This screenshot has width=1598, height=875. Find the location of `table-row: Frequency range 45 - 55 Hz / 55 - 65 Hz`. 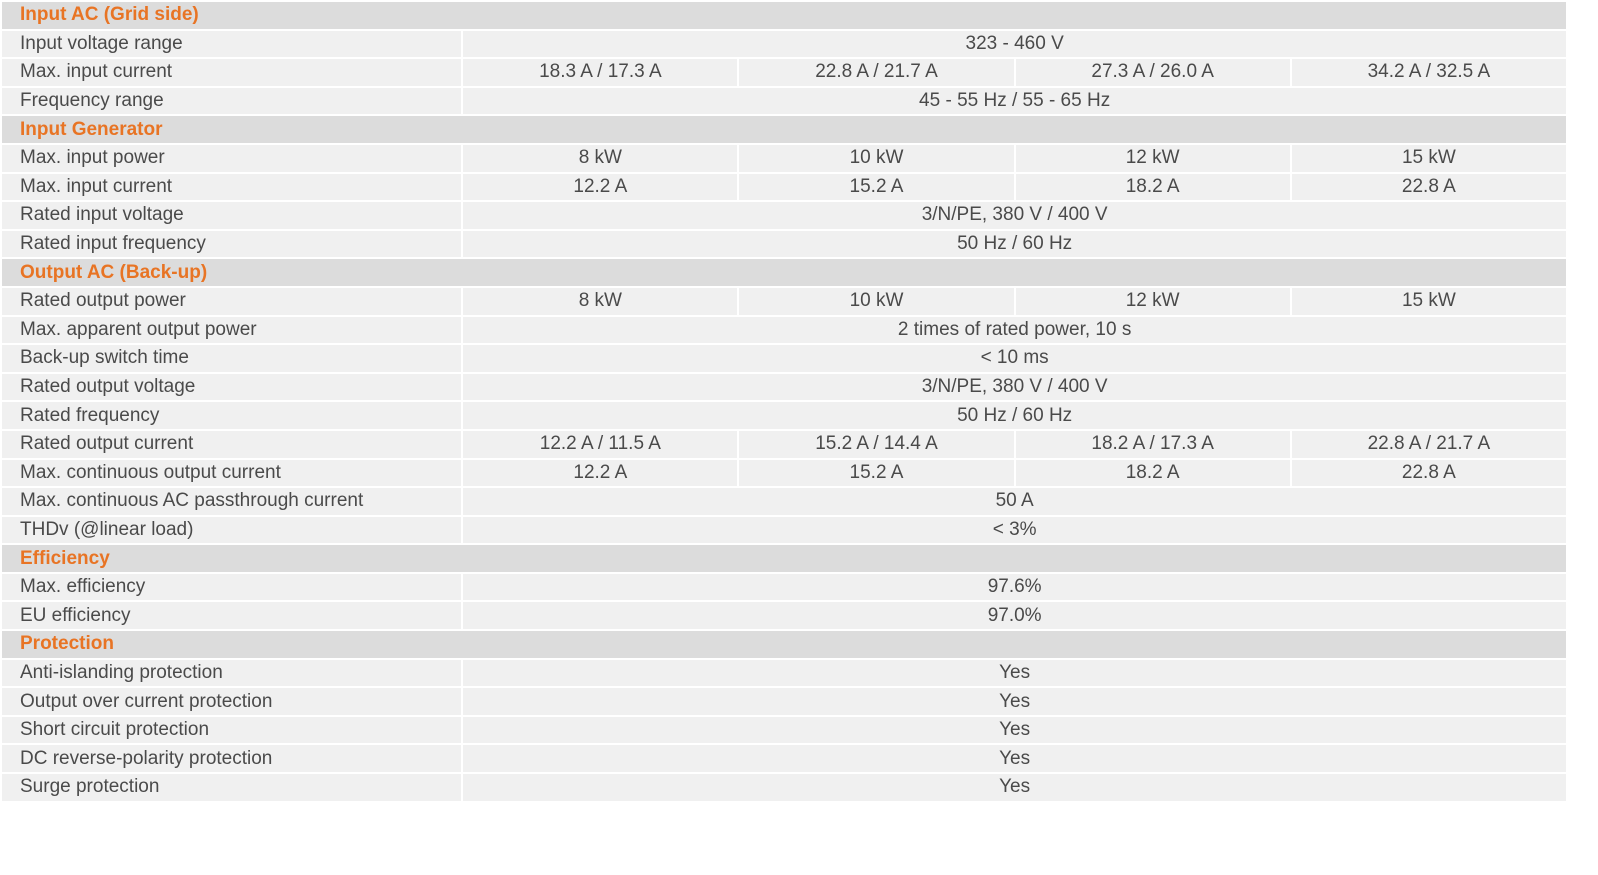

table-row: Frequency range 45 - 55 Hz / 55 - 65 Hz is located at coordinates (784, 101).